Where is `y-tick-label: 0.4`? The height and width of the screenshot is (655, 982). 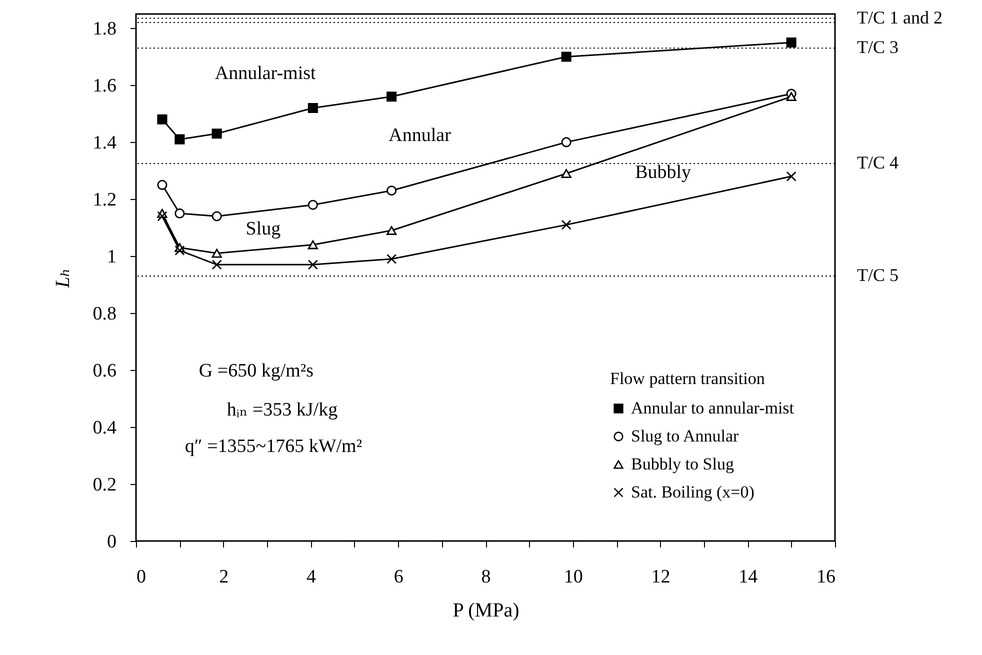
y-tick-label: 0.4 is located at coordinates (104, 428).